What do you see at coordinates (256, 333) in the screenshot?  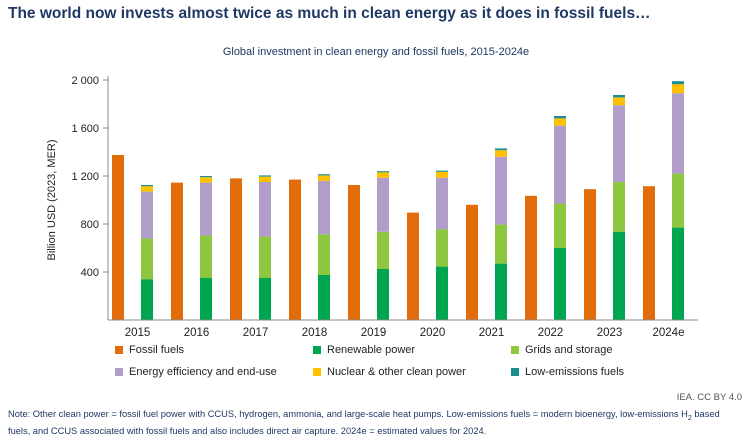 I see `x-tick-label: 2017` at bounding box center [256, 333].